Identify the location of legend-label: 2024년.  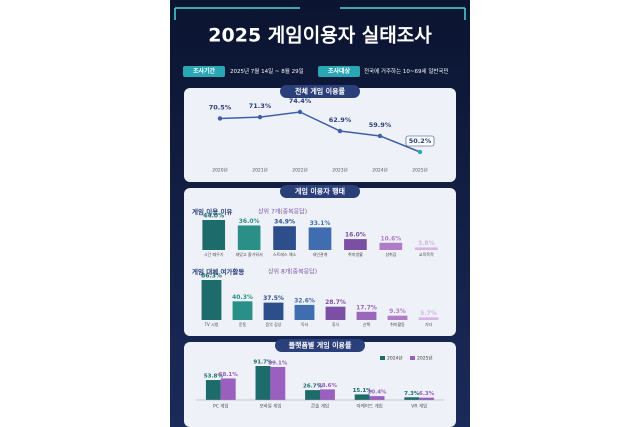
(395, 358).